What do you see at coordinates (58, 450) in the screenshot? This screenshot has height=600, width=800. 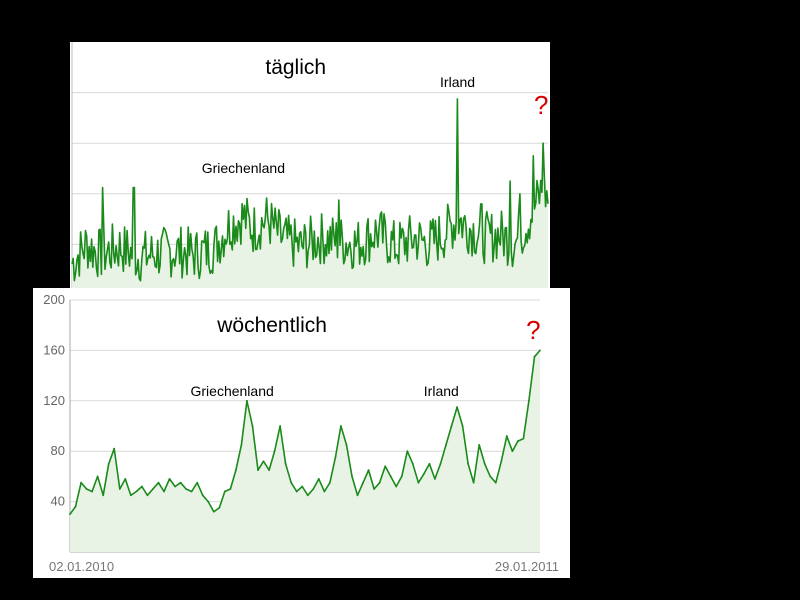 I see `weekly-y-tick-1: 80` at bounding box center [58, 450].